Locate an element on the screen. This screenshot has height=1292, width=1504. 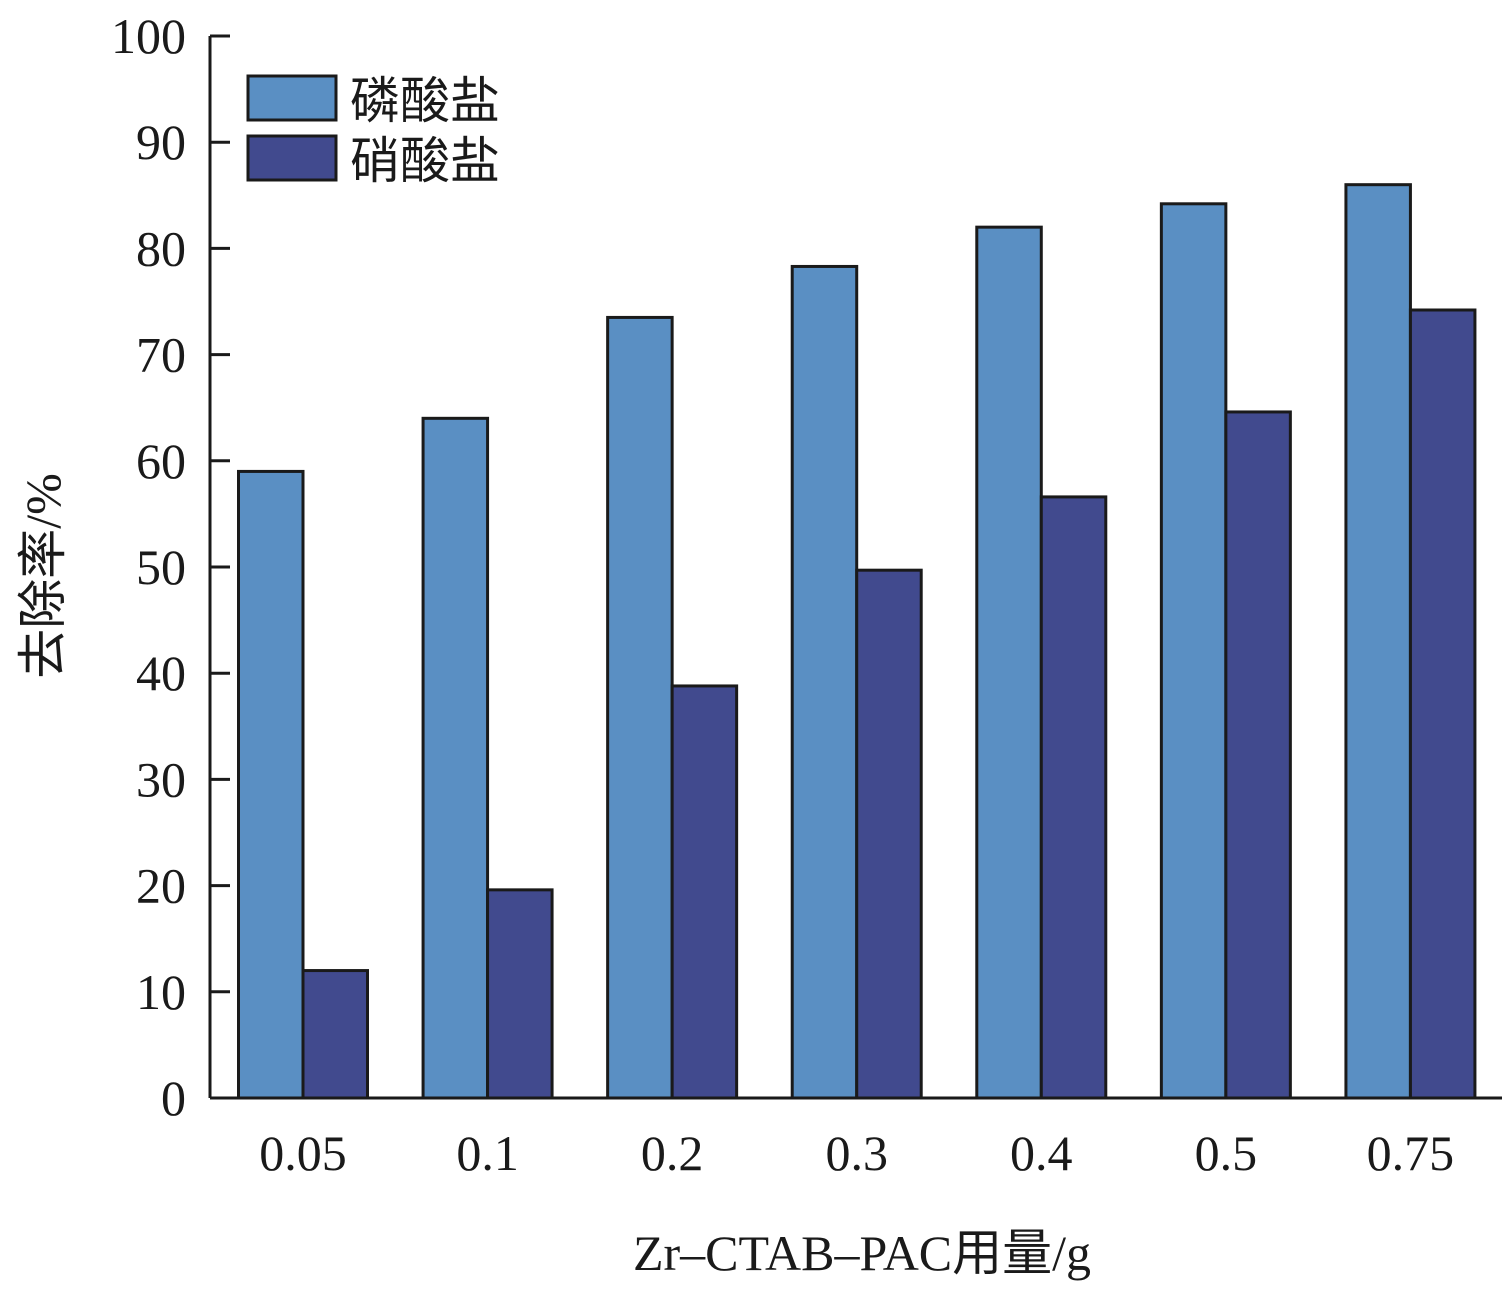
x-tick-label: 0.2 is located at coordinates (672, 1153).